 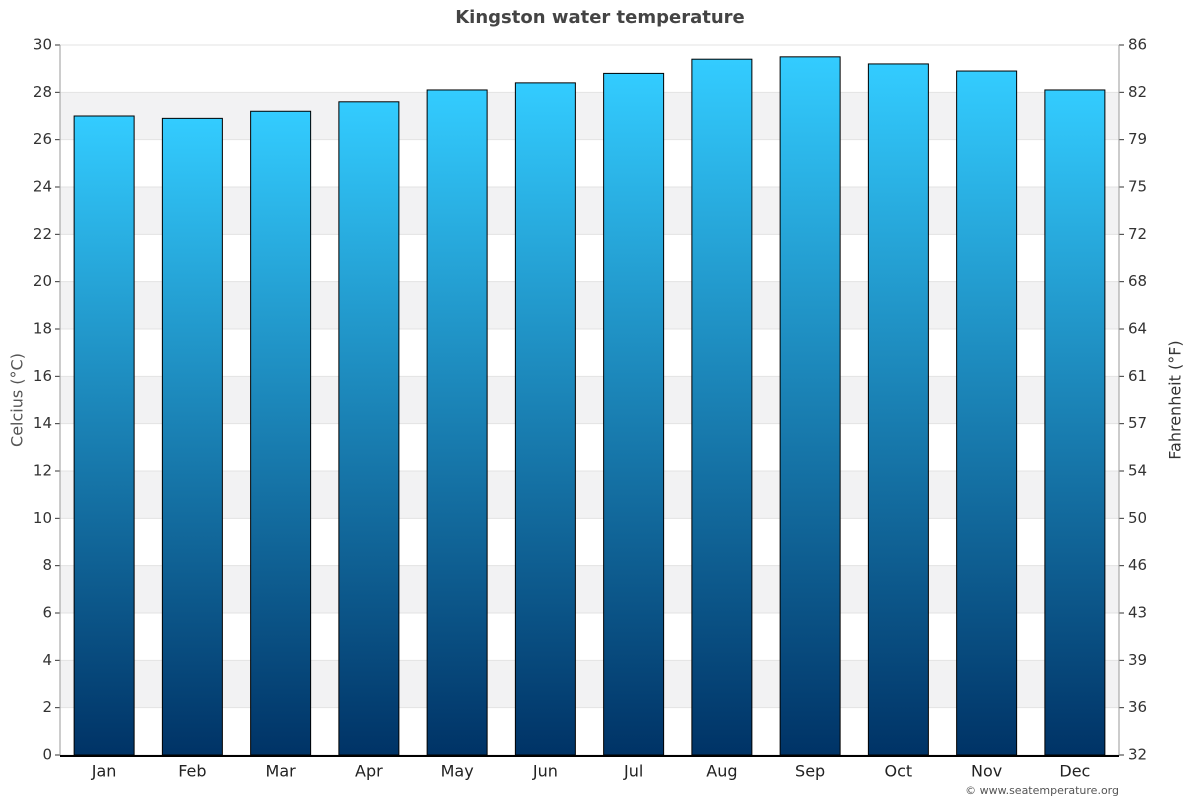 I want to click on y2-tick-label: 75, so click(x=1137, y=187).